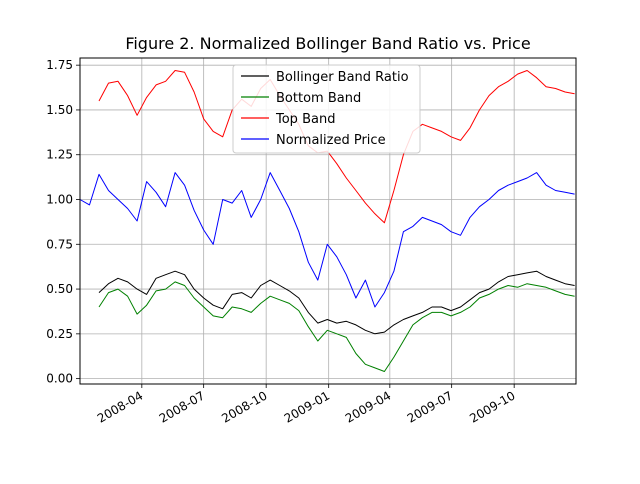 The width and height of the screenshot is (640, 484). I want to click on legend-box, so click(326, 109).